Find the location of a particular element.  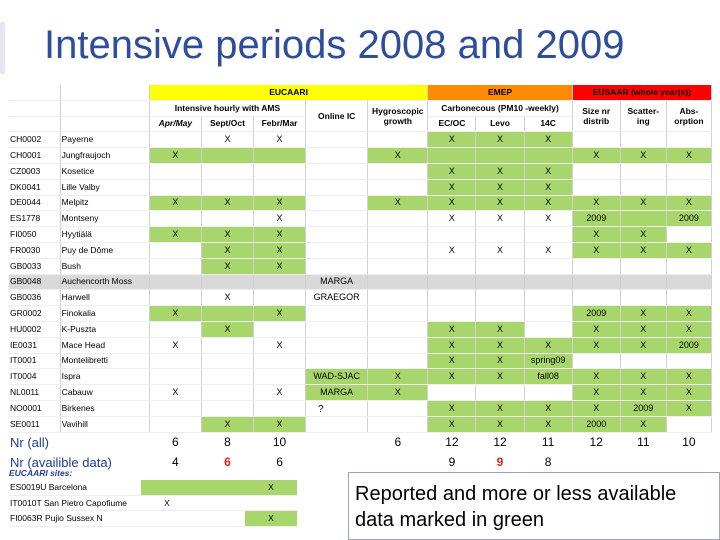

station-code: NL0011 is located at coordinates (35, 392).